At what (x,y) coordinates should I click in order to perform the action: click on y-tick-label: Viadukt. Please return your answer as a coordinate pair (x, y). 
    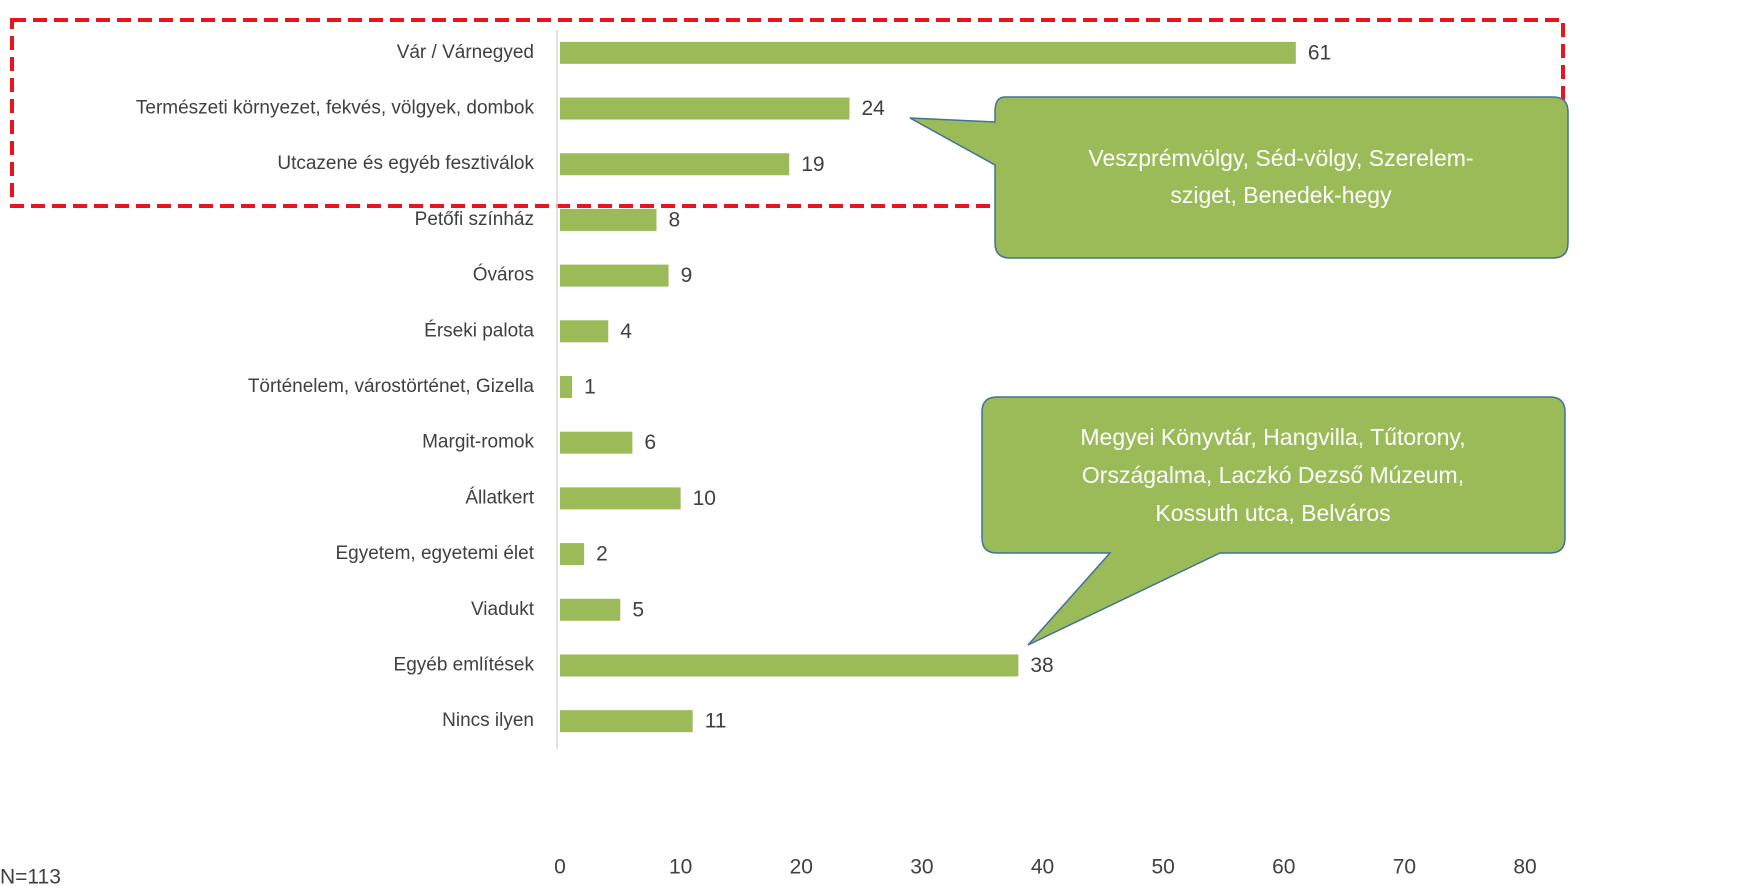
    Looking at the image, I should click on (503, 609).